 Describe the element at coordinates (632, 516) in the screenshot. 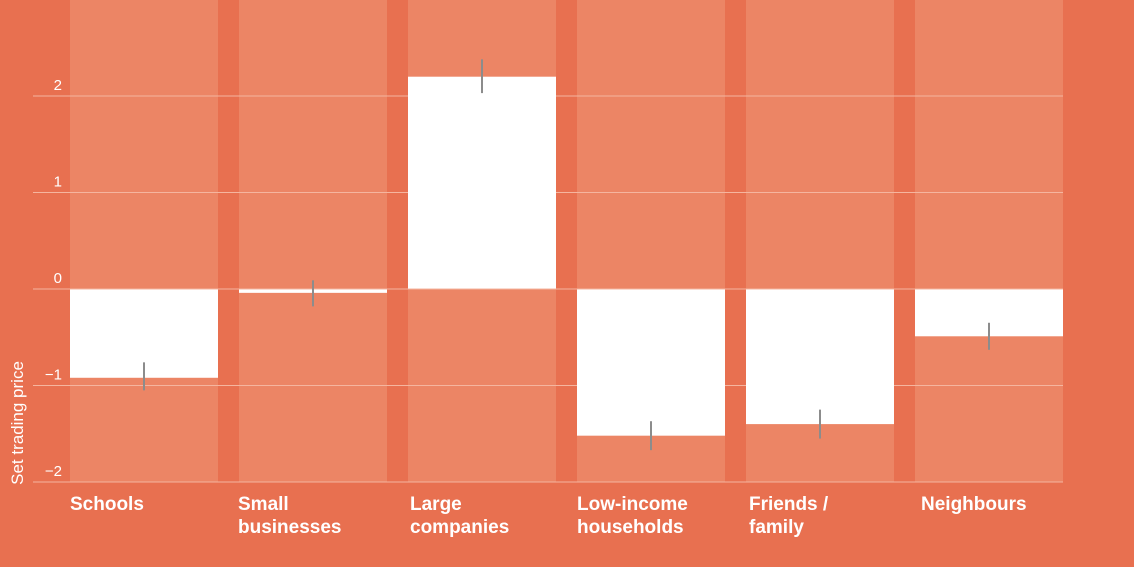

I see `category-label: Low-income households` at that location.